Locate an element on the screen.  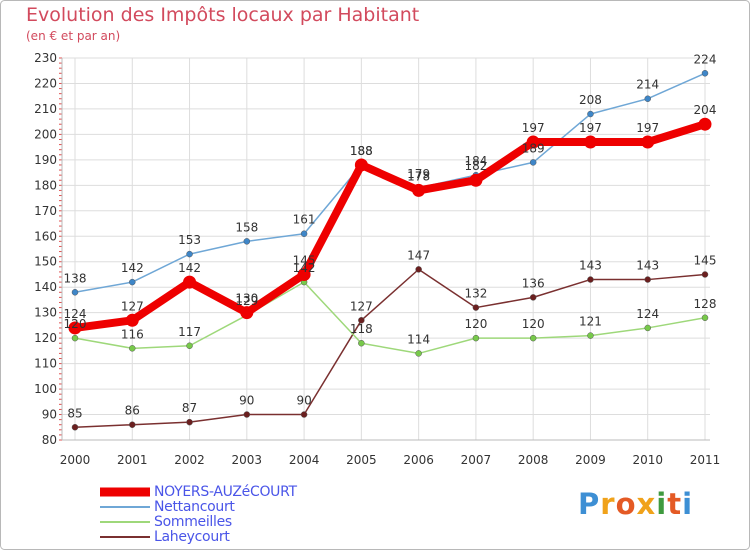
data-label: 214 is located at coordinates (647, 85).